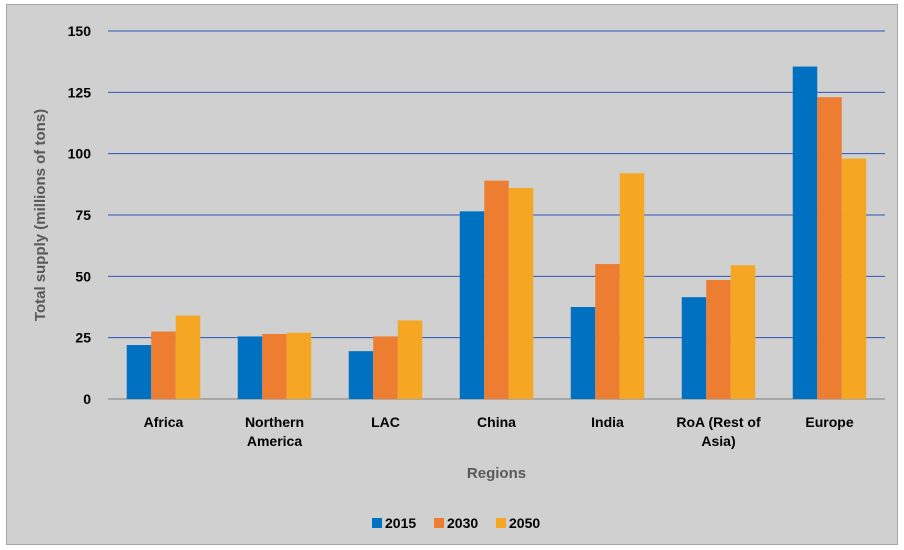 Image resolution: width=904 pixels, height=550 pixels. What do you see at coordinates (501, 523) in the screenshot?
I see `legend-swatch-2050` at bounding box center [501, 523].